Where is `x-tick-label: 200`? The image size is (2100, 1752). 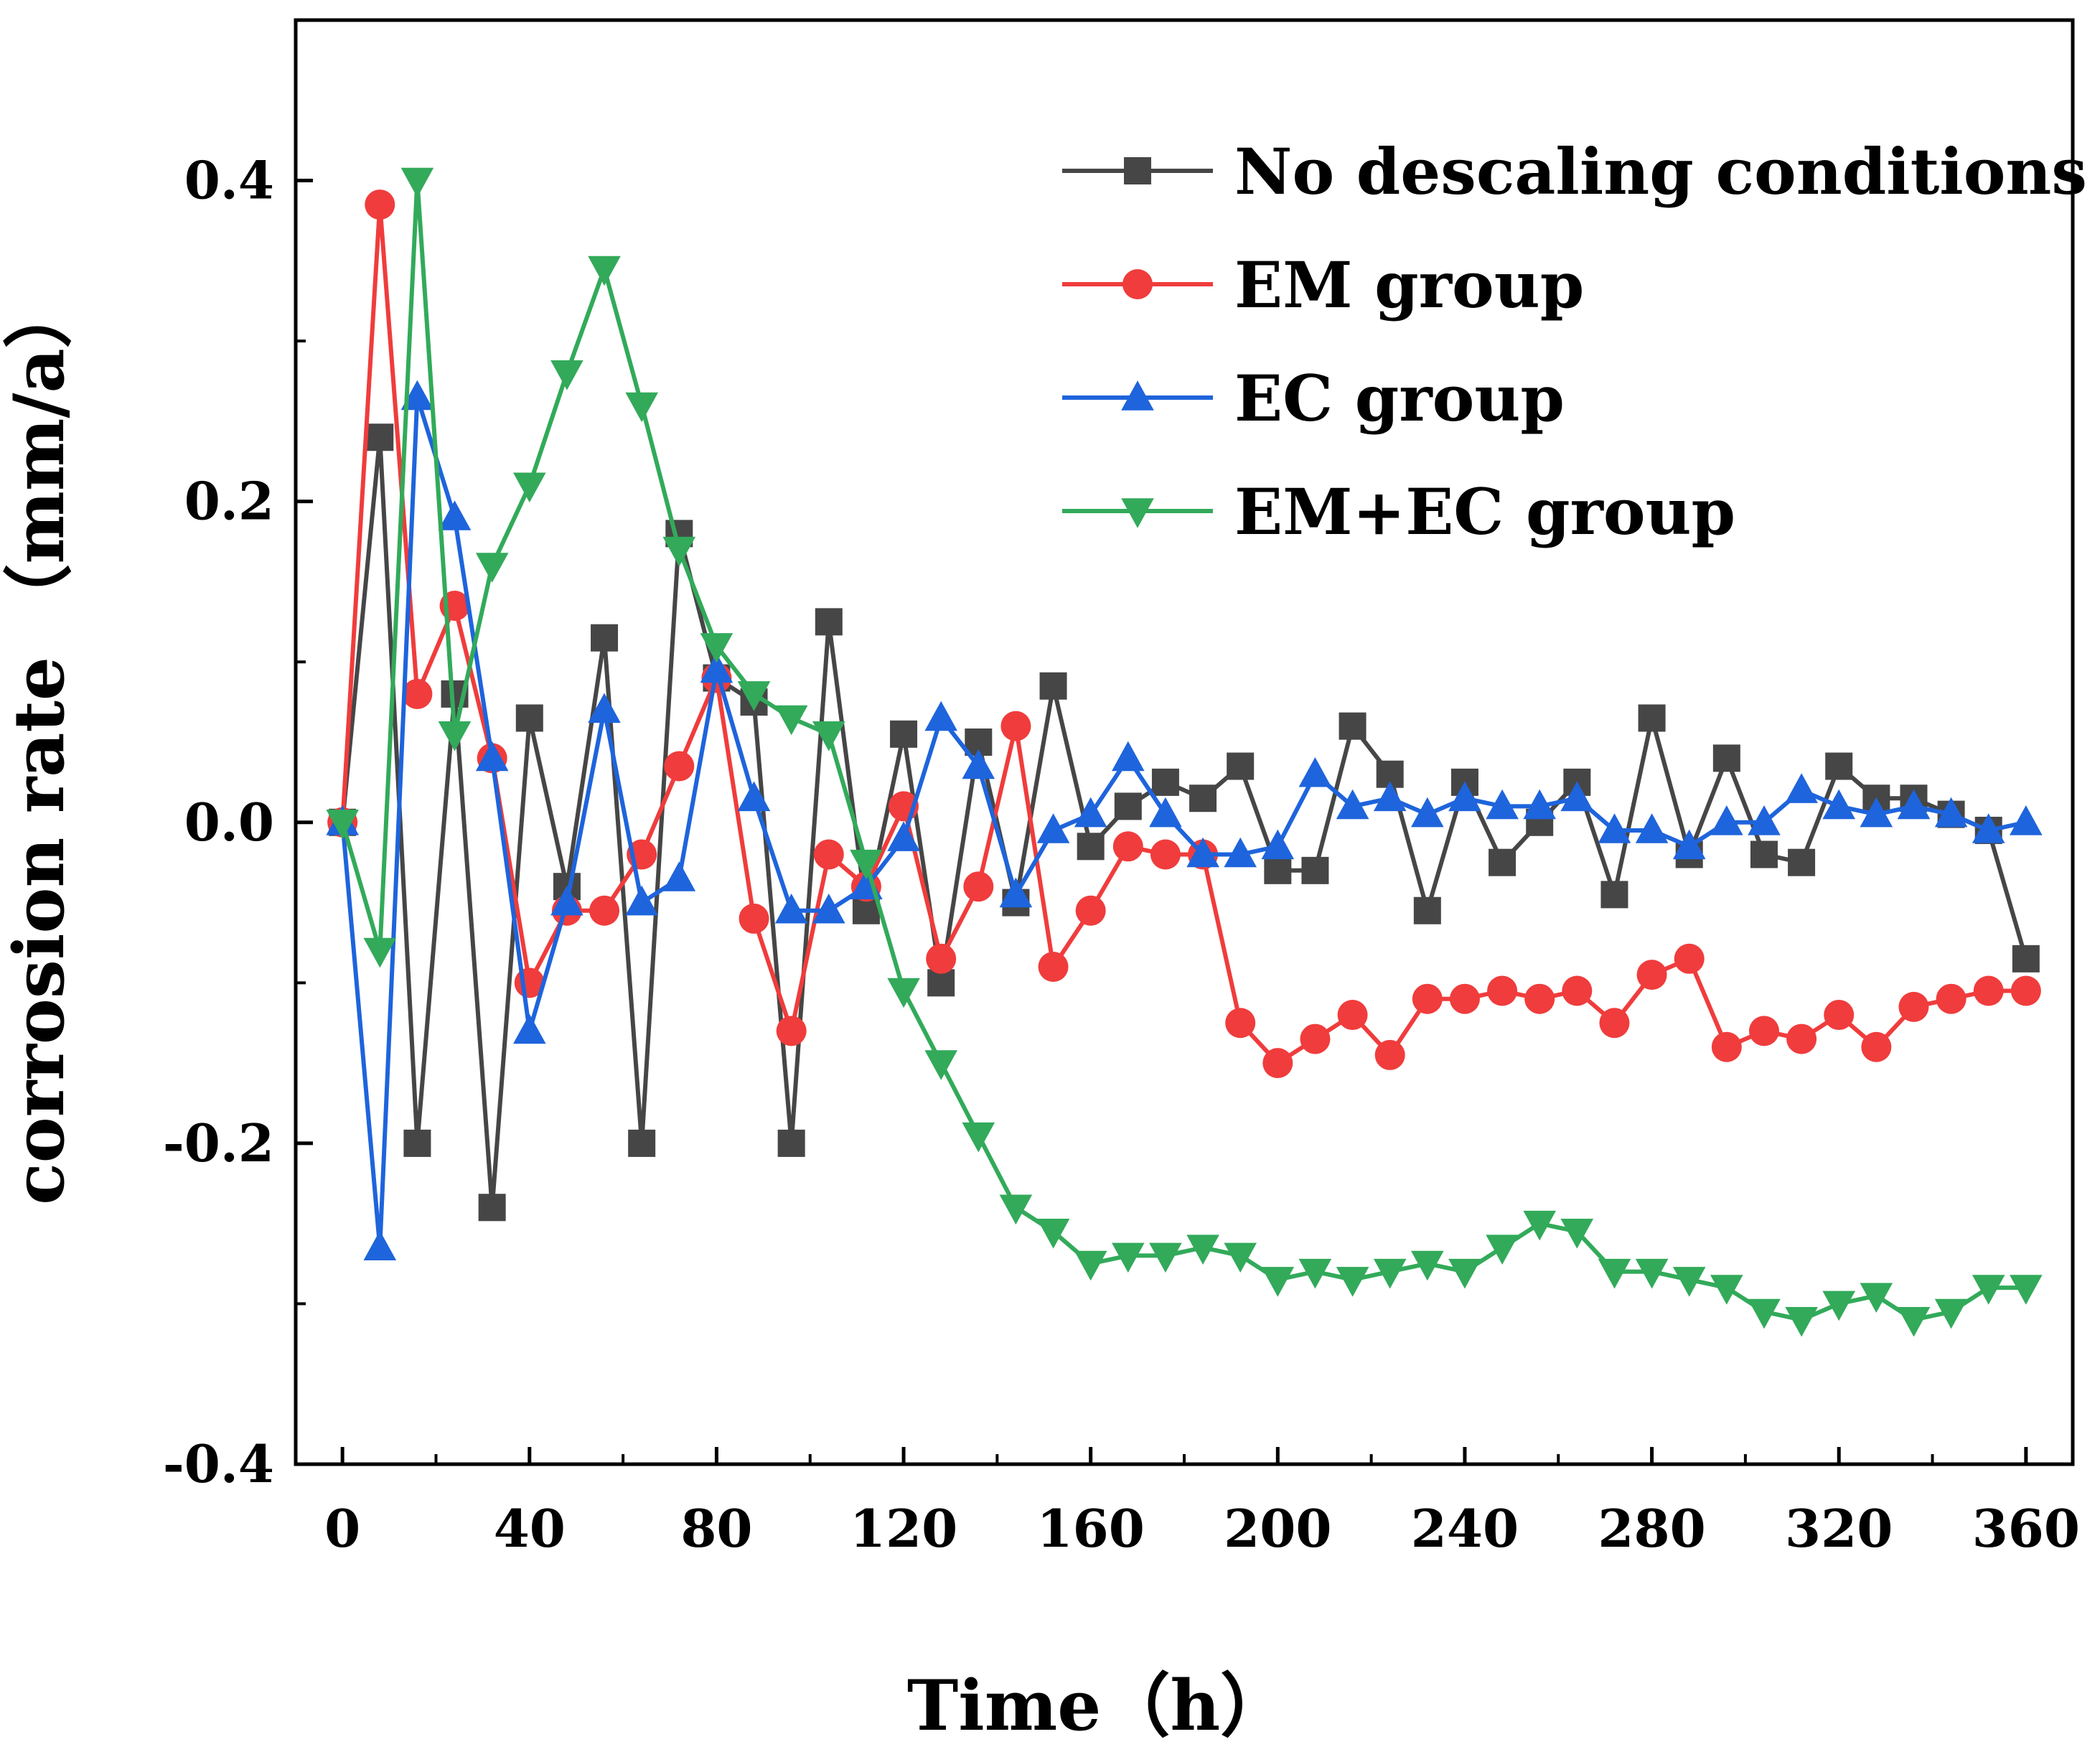
x-tick-label: 200 is located at coordinates (1277, 1528).